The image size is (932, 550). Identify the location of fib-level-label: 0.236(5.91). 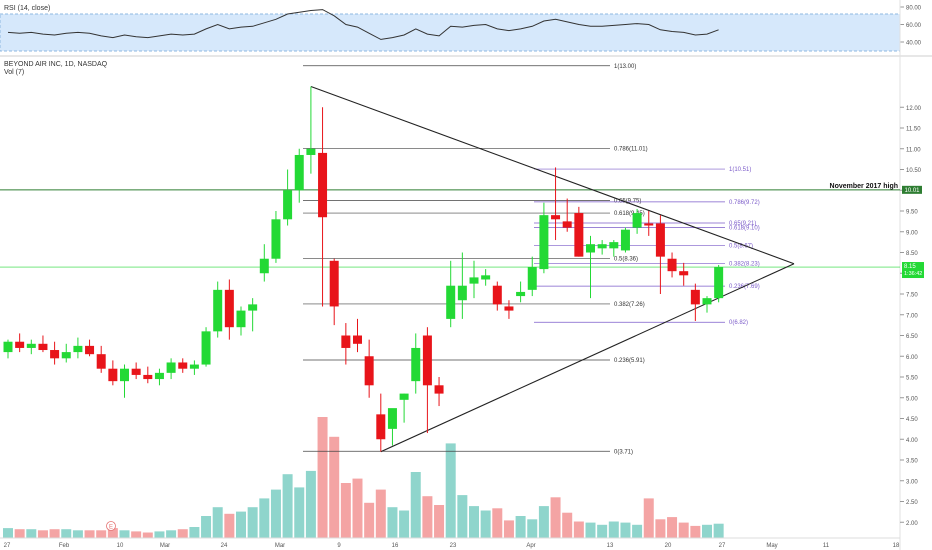
(629, 361).